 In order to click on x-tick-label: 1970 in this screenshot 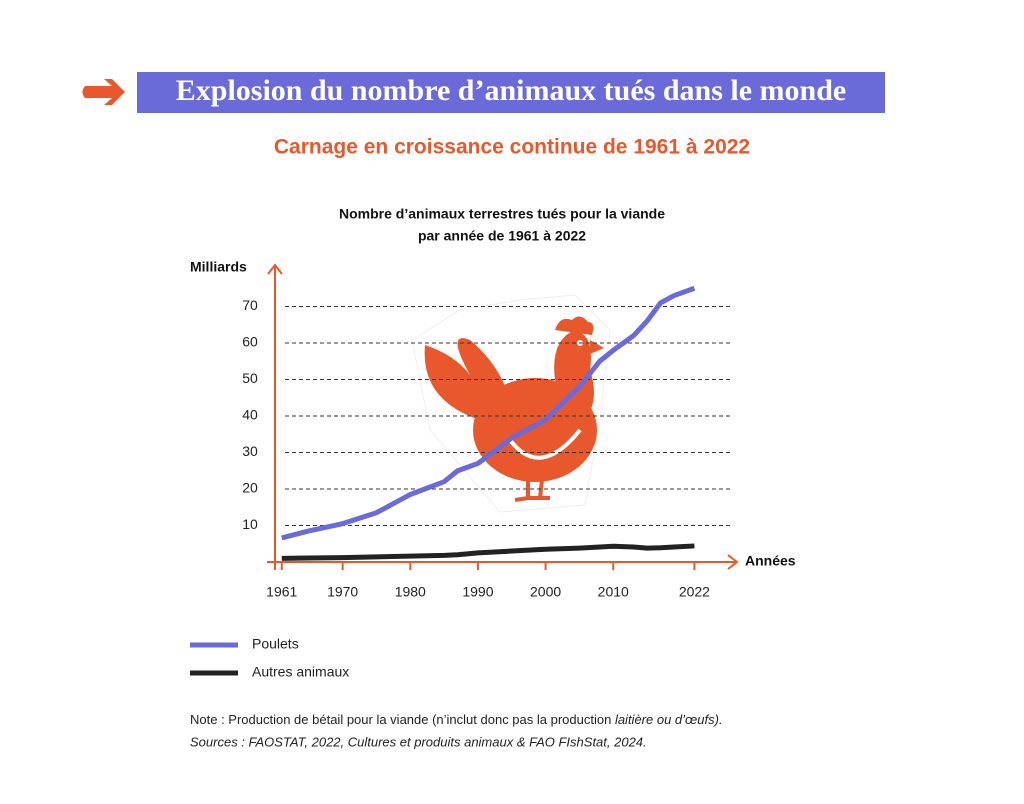, I will do `click(342, 592)`.